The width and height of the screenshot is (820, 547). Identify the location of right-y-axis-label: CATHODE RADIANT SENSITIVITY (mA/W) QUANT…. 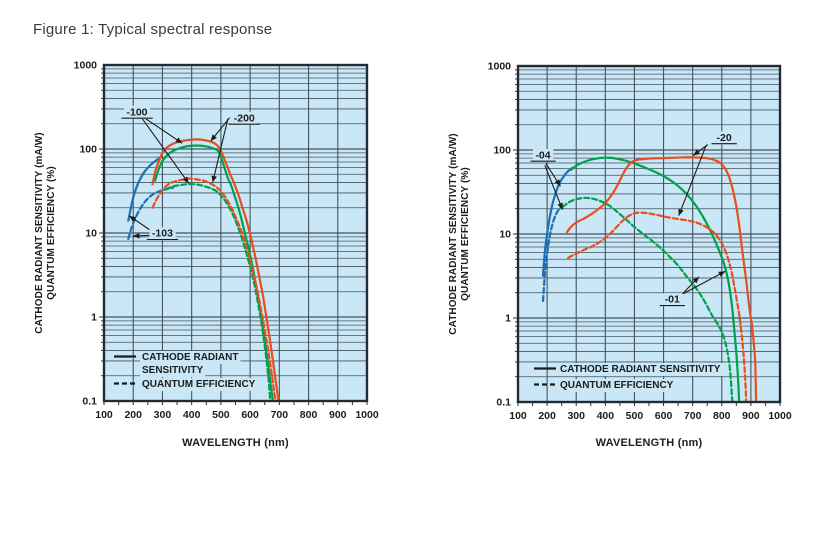
(461, 234).